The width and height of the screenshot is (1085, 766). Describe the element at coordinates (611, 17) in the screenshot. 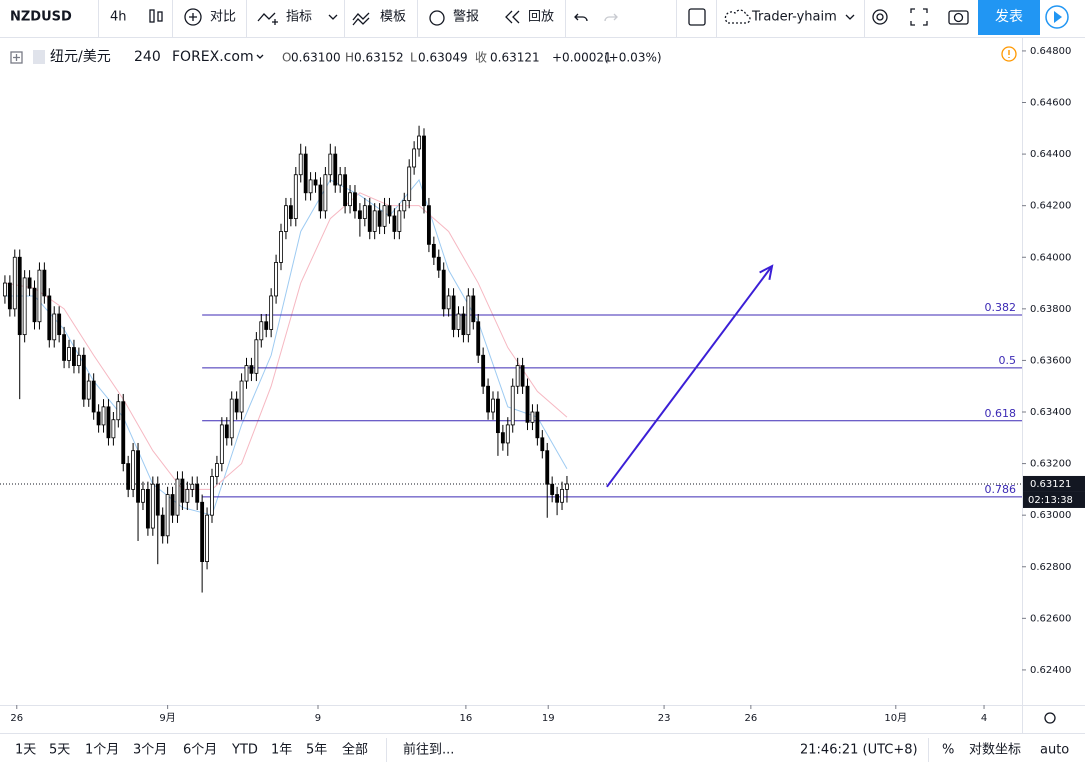

I see `redo` at that location.